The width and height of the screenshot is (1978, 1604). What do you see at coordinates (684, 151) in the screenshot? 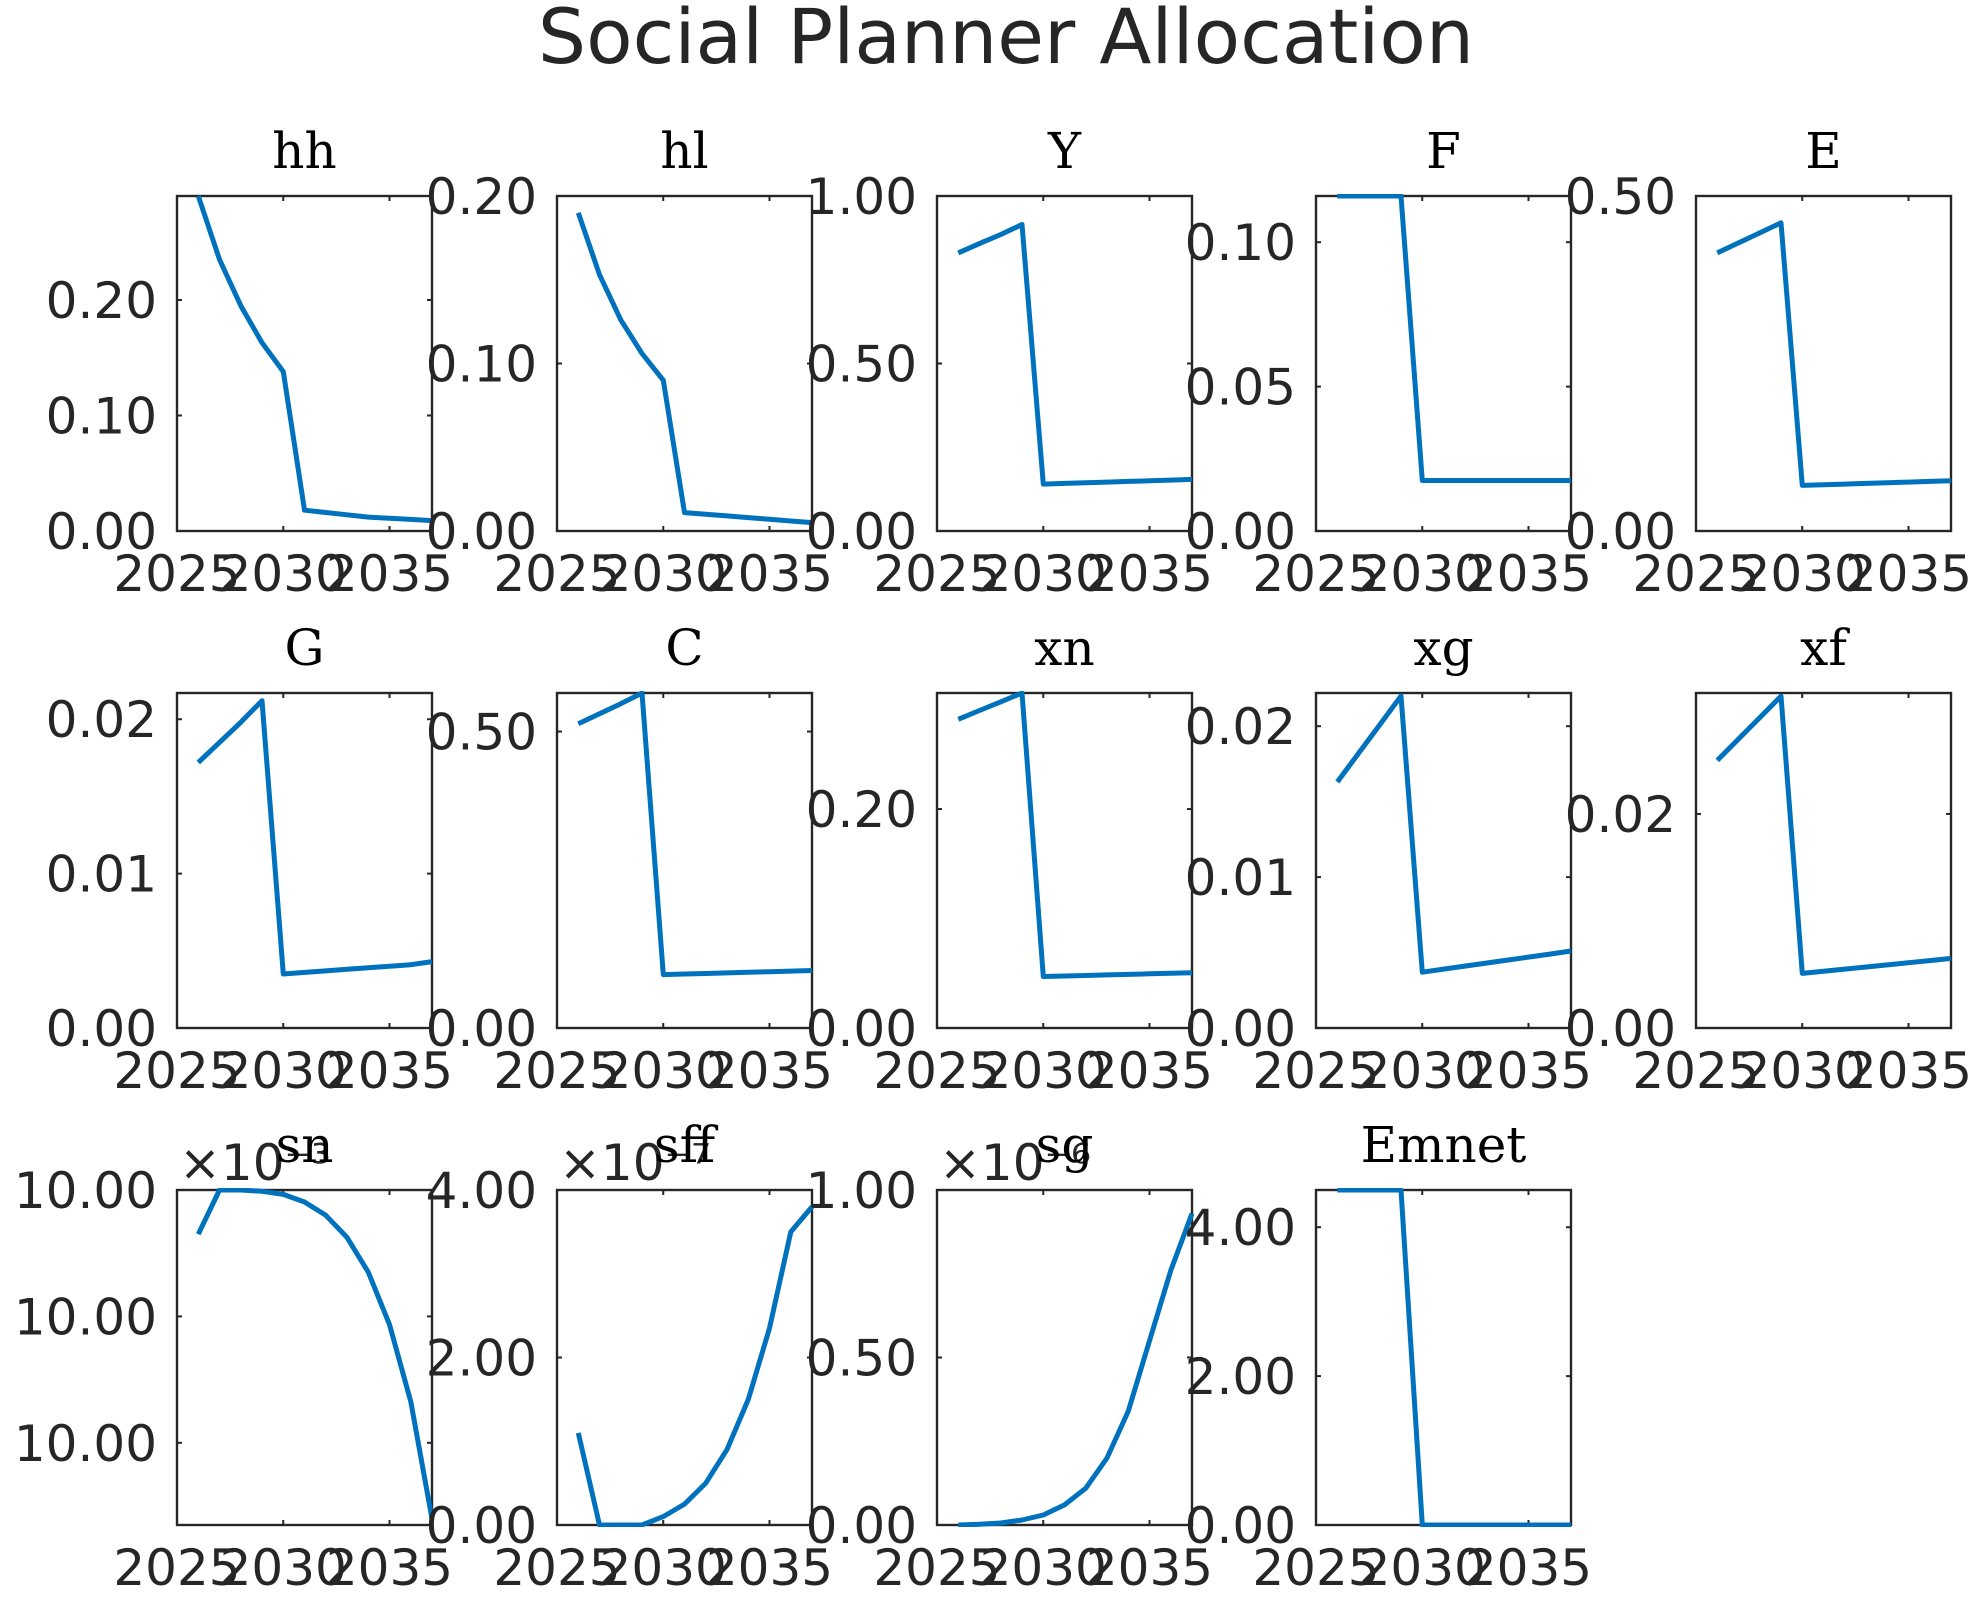
I see `subplot-title: hl` at bounding box center [684, 151].